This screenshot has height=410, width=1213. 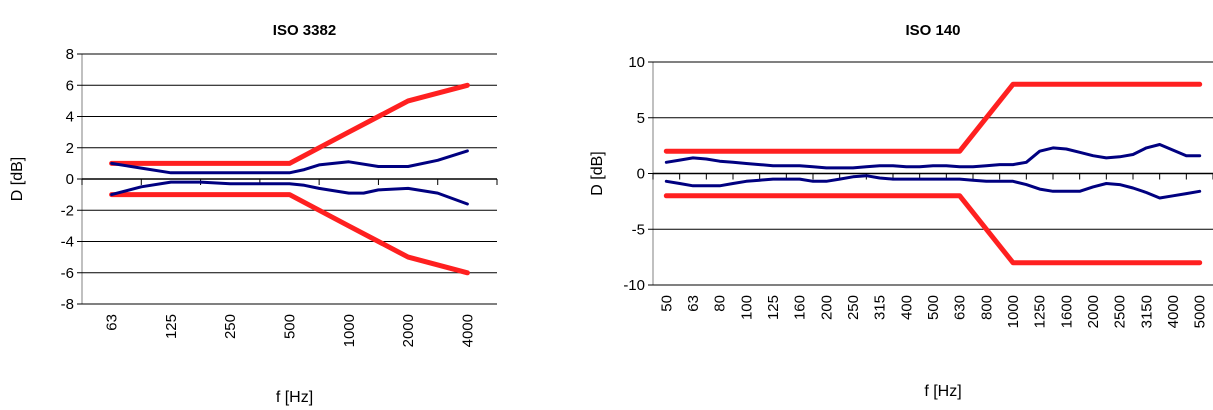 I want to click on iso3382-x-axis-label: f [Hz], so click(x=294, y=397).